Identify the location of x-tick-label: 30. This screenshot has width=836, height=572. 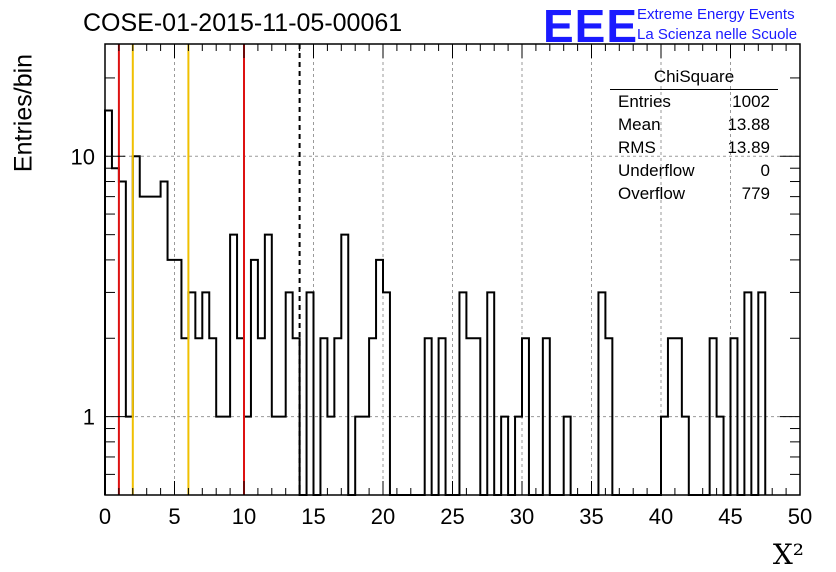
(522, 516).